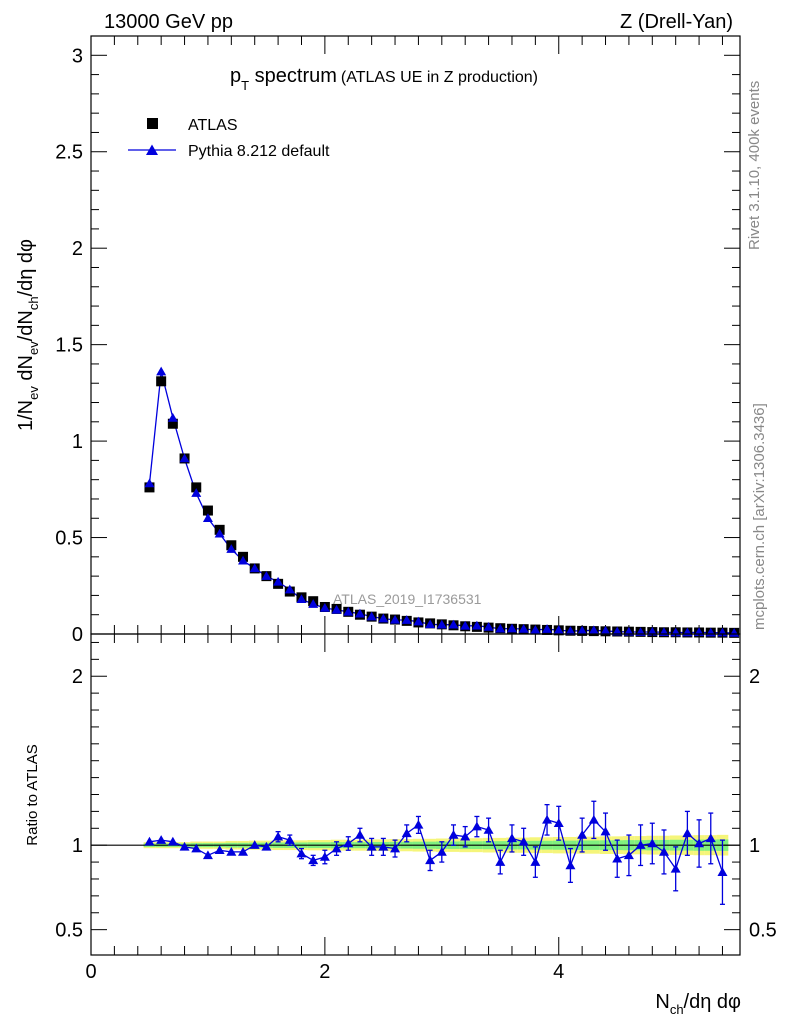  Describe the element at coordinates (69, 931) in the screenshot. I see `ratio-y-tick-label: 0.5` at that location.